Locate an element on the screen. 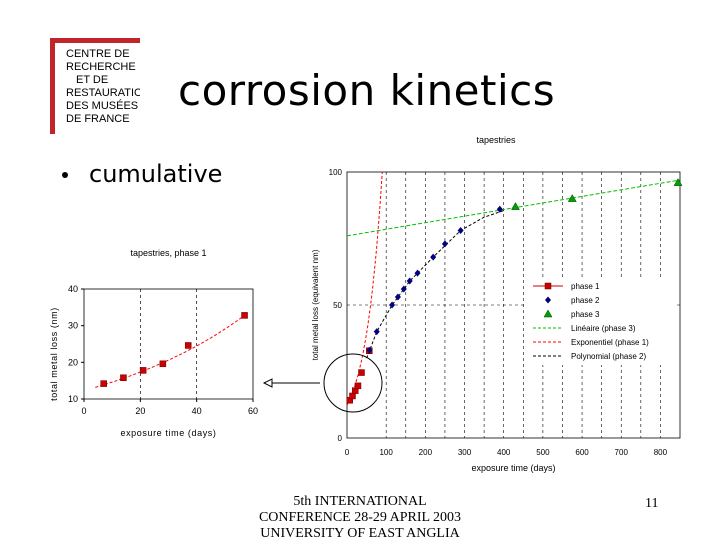 Image resolution: width=720 pixels, height=540 pixels. page-number: 11 is located at coordinates (652, 503).